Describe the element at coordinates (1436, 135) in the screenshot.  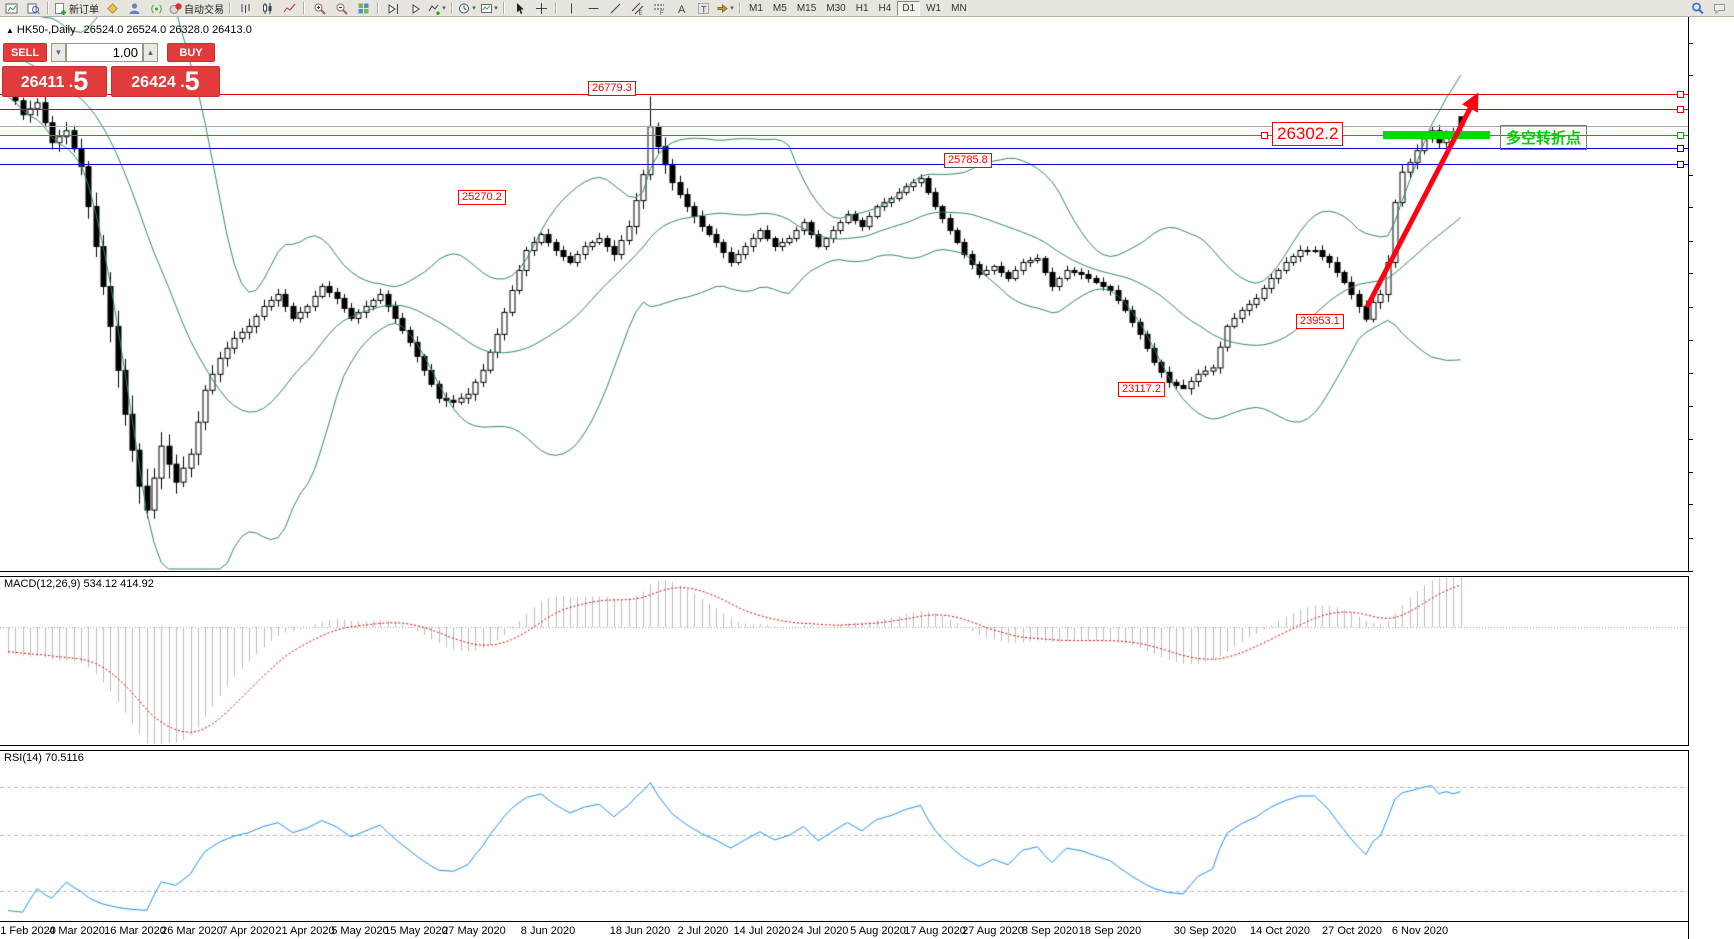
I see `support-highlight-bar` at that location.